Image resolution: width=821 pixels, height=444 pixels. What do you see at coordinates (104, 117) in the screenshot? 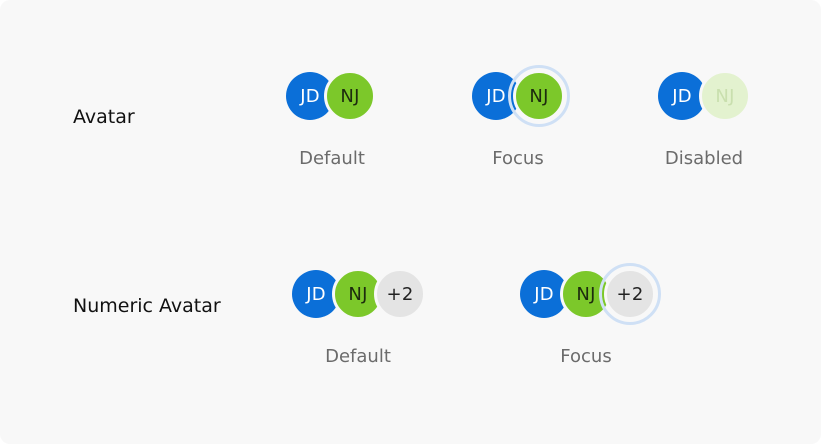
I see `avatar-row-label: Avatar` at bounding box center [104, 117].